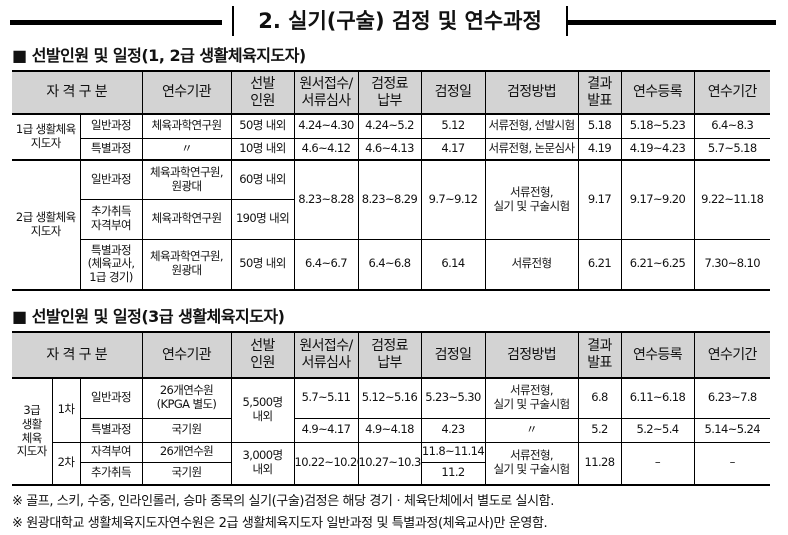  Describe the element at coordinates (657, 126) in the screenshot. I see `cell: 5.18~5.23` at that location.